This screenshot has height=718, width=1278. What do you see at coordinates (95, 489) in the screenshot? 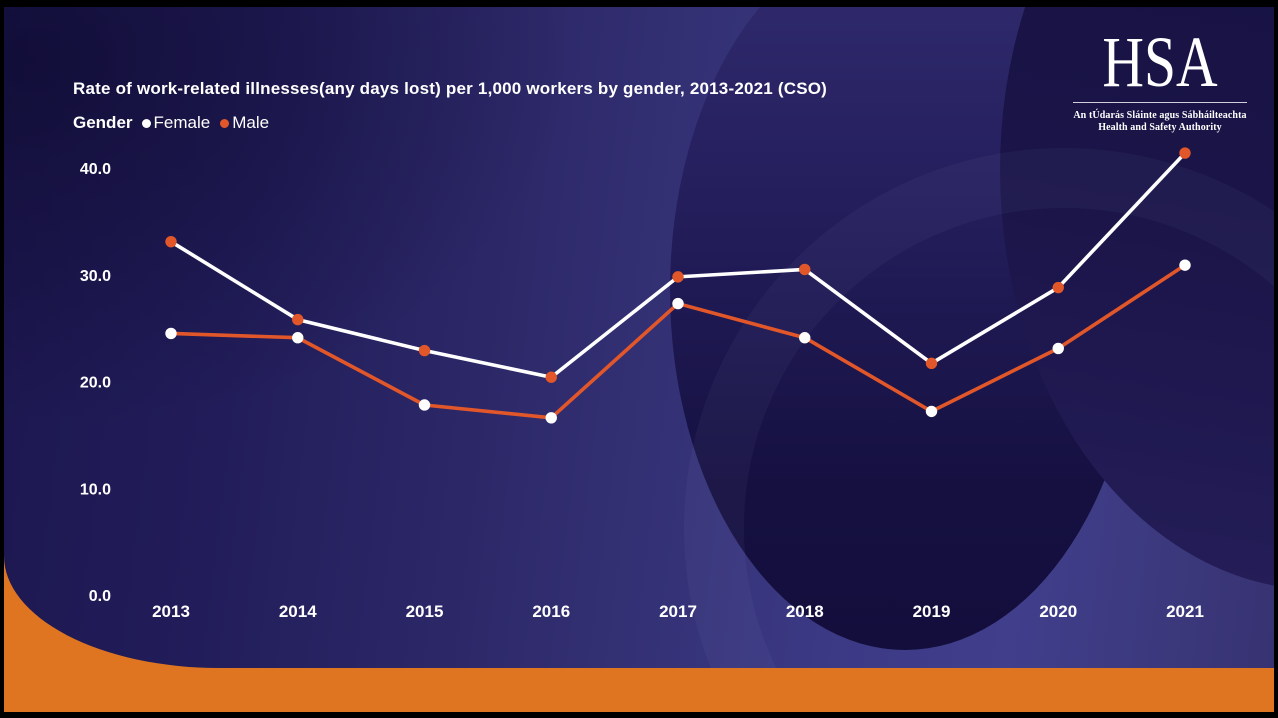
I see `y-axis-tick-label: 10.0` at bounding box center [95, 489].